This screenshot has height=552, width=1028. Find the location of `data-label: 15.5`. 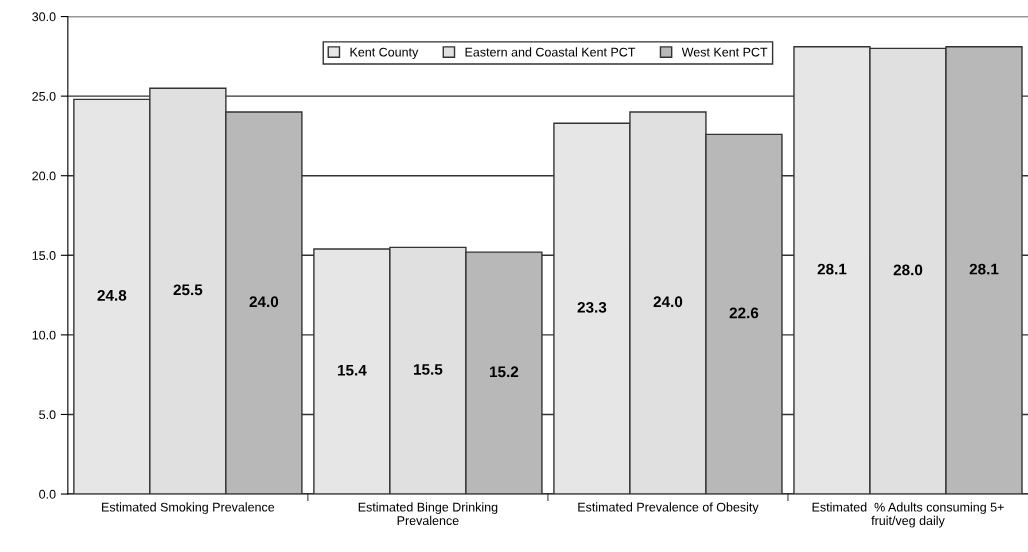

data-label: 15.5 is located at coordinates (428, 369).